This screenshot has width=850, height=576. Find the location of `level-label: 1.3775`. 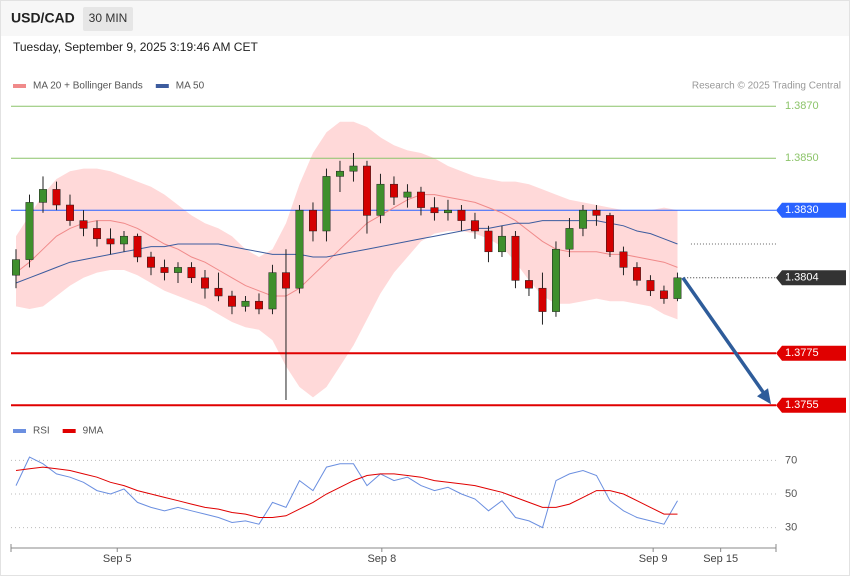

level-label: 1.3775 is located at coordinates (802, 353).